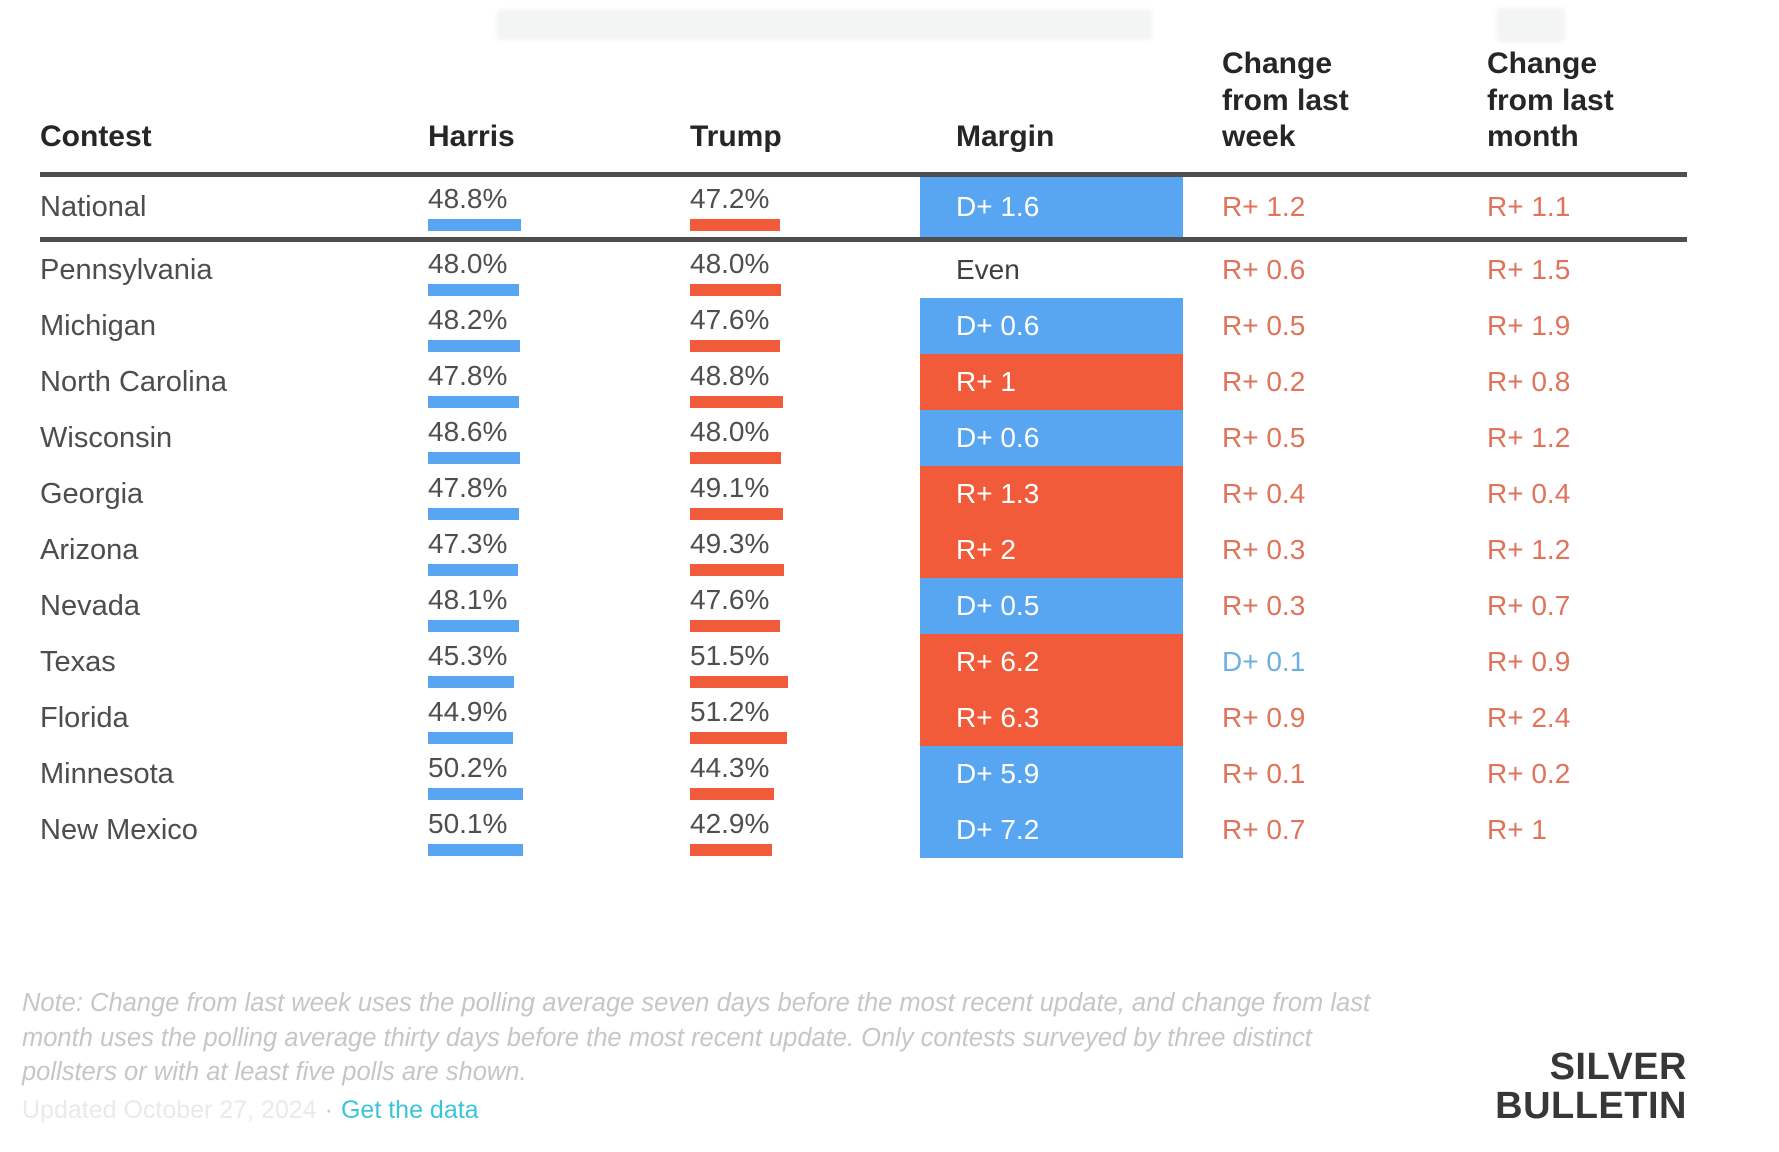 The image size is (1779, 1152). I want to click on harris-cell: 48.0%, so click(559, 270).